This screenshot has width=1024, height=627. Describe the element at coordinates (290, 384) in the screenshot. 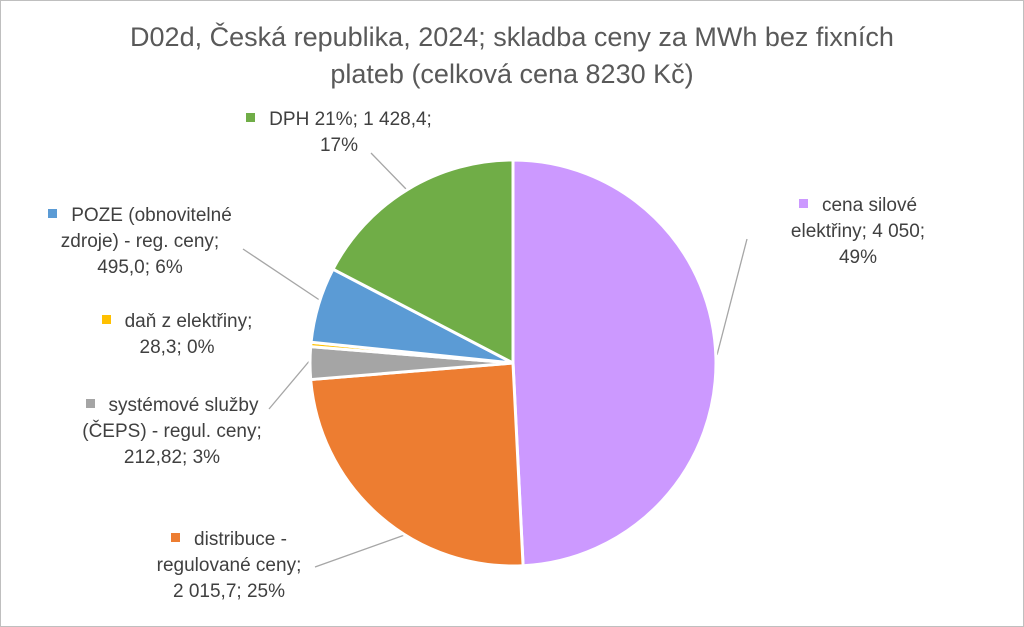

I see `leader-line-systemove-sluzby-ceps-regul-ceny` at that location.